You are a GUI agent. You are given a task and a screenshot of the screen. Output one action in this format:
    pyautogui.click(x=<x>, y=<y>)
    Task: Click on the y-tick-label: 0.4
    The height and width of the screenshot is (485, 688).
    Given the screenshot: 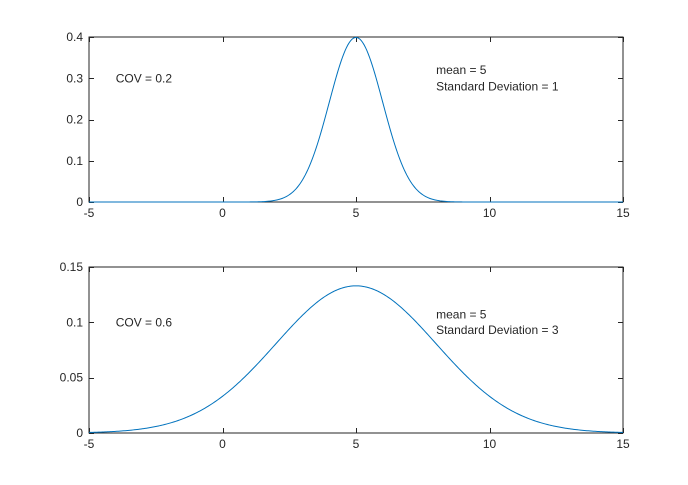 What is the action you would take?
    pyautogui.click(x=74, y=37)
    